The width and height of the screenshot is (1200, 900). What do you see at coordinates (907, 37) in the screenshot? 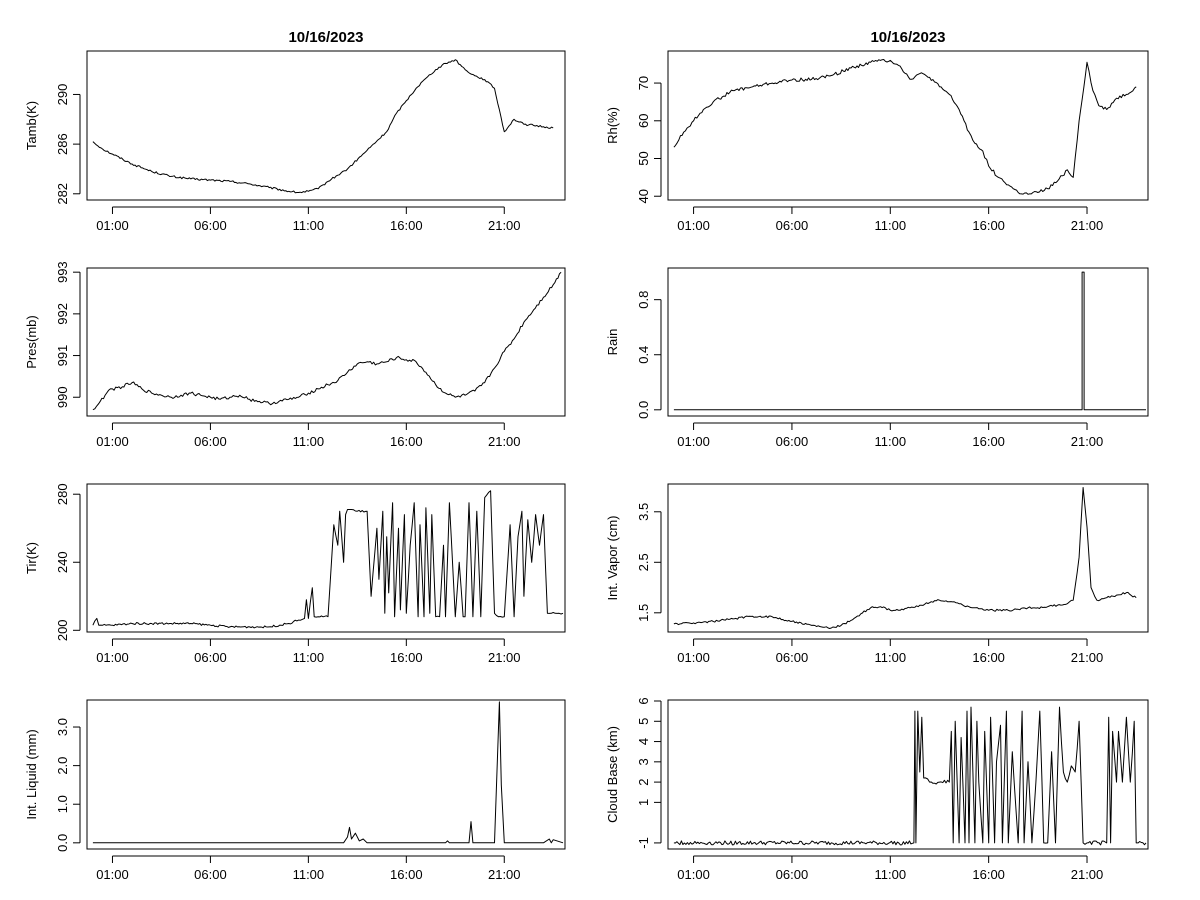
I see `chart-title: 10/16/2023` at bounding box center [907, 37].